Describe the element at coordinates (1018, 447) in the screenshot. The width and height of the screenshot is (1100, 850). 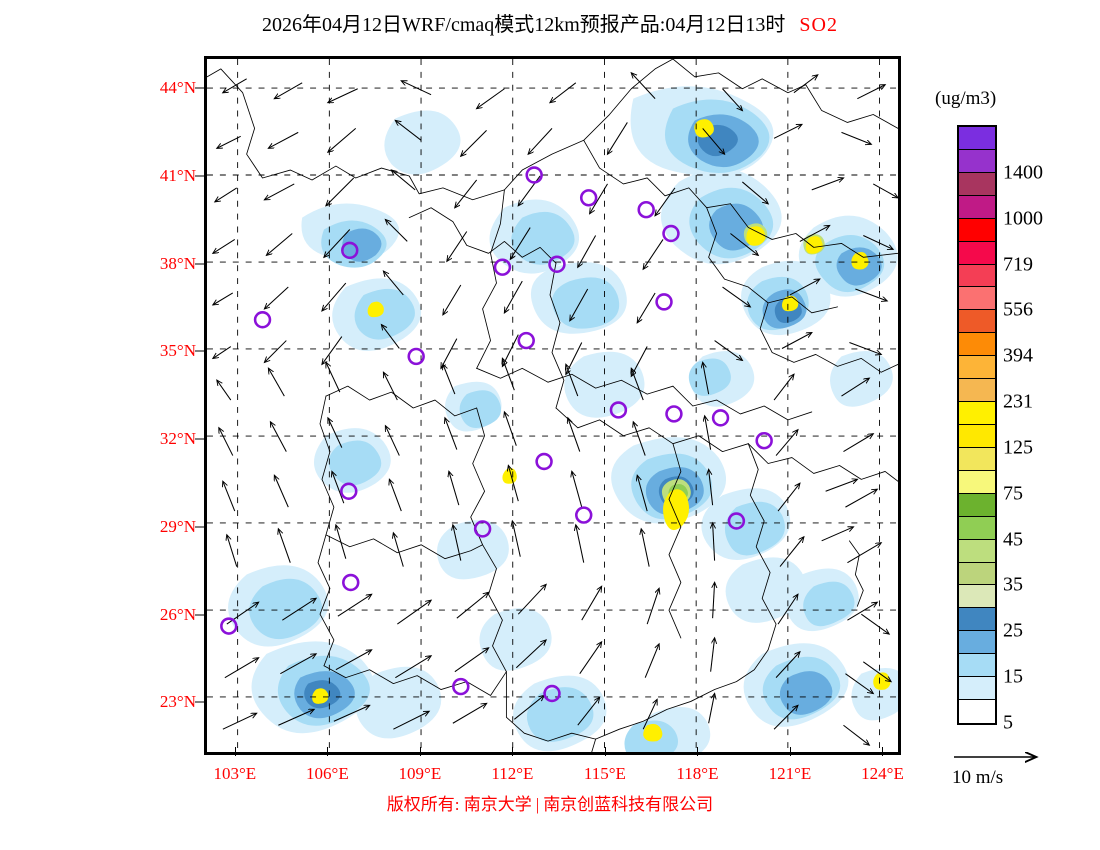
I see `colorbar-tick-label: 125` at that location.